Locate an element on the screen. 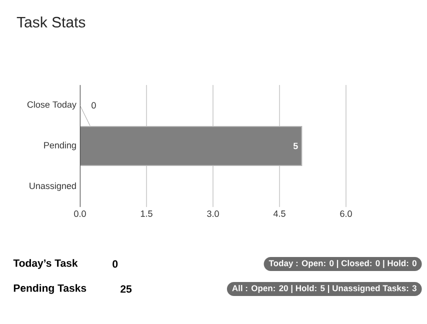  x-tick-label: 1.5 is located at coordinates (146, 213).